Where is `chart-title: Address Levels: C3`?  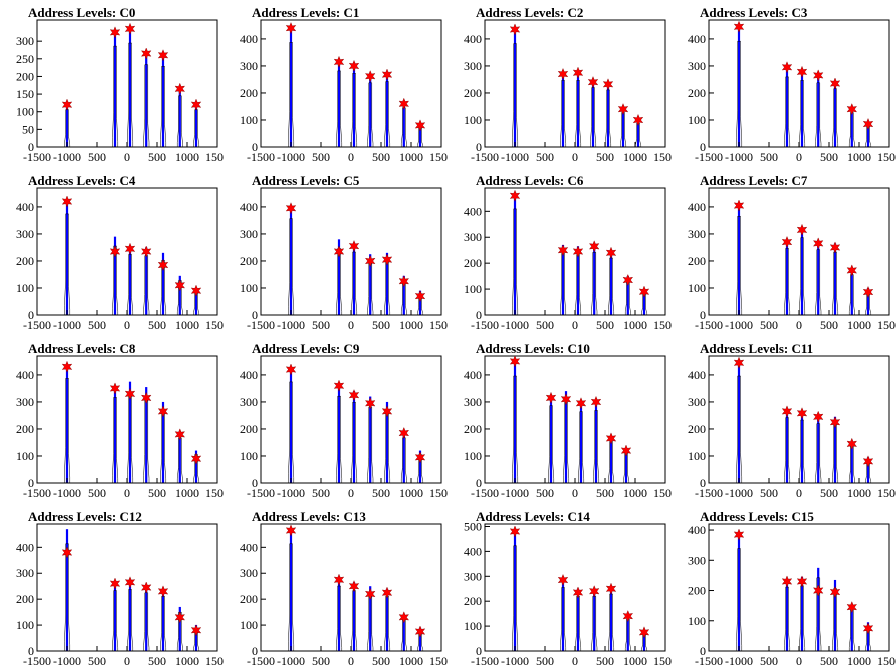 chart-title: Address Levels: C3 is located at coordinates (754, 12).